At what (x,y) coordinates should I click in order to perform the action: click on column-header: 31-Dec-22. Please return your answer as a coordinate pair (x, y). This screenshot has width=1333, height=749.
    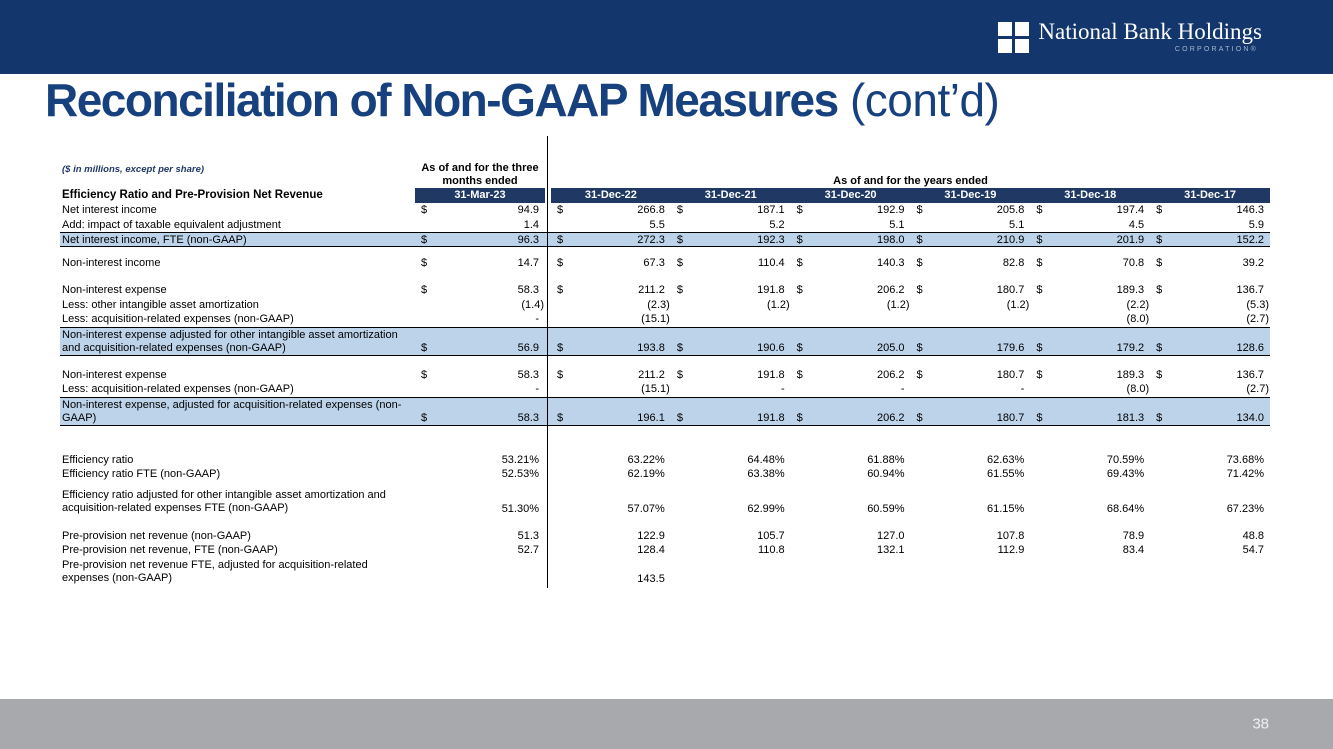
    Looking at the image, I should click on (611, 195).